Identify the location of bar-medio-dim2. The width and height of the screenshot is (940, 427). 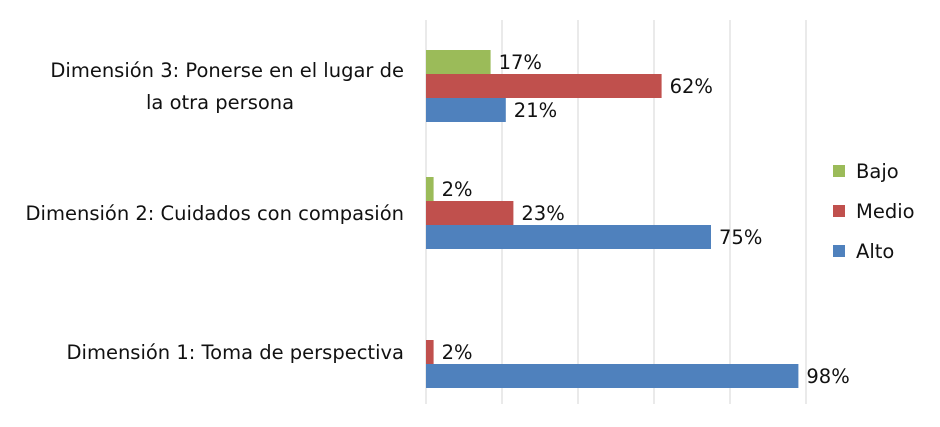
(470, 213).